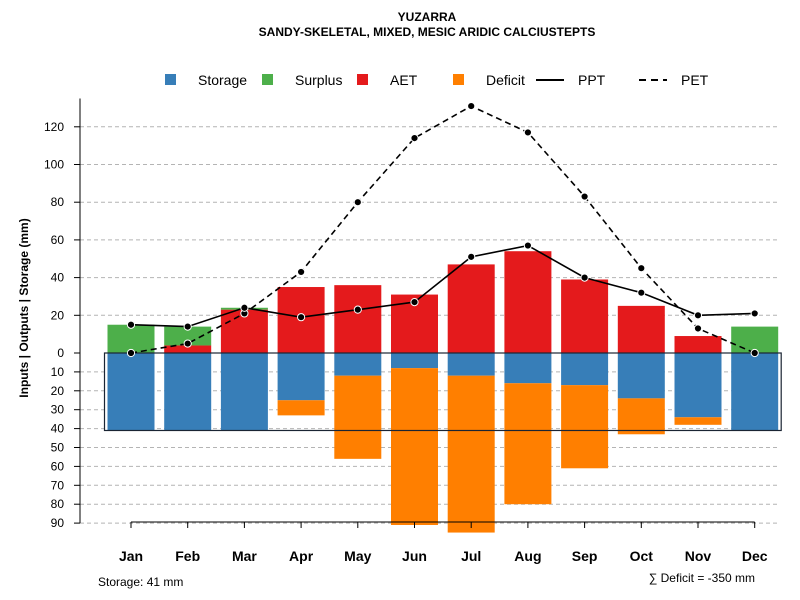  What do you see at coordinates (404, 80) in the screenshot?
I see `aet-legend-label: AET` at bounding box center [404, 80].